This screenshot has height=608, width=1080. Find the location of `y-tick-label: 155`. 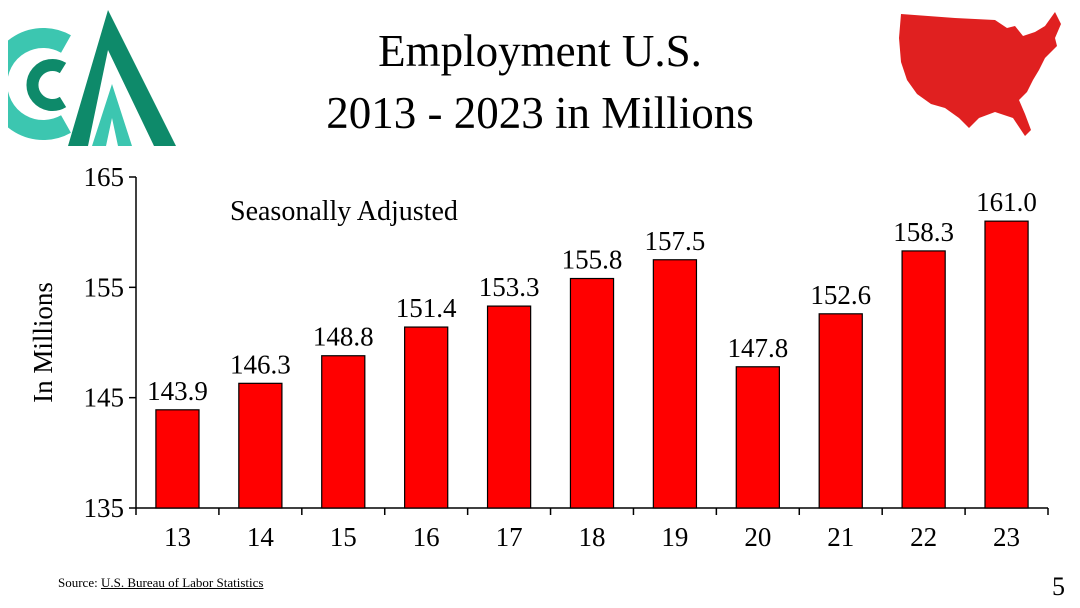

y-tick-label: 155 is located at coordinates (104, 287).